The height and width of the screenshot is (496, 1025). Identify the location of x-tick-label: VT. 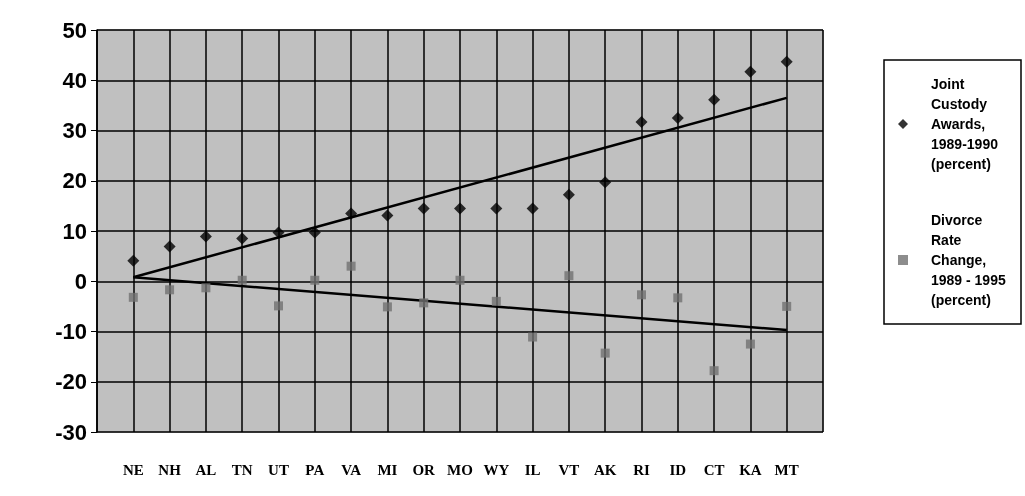
(569, 469).